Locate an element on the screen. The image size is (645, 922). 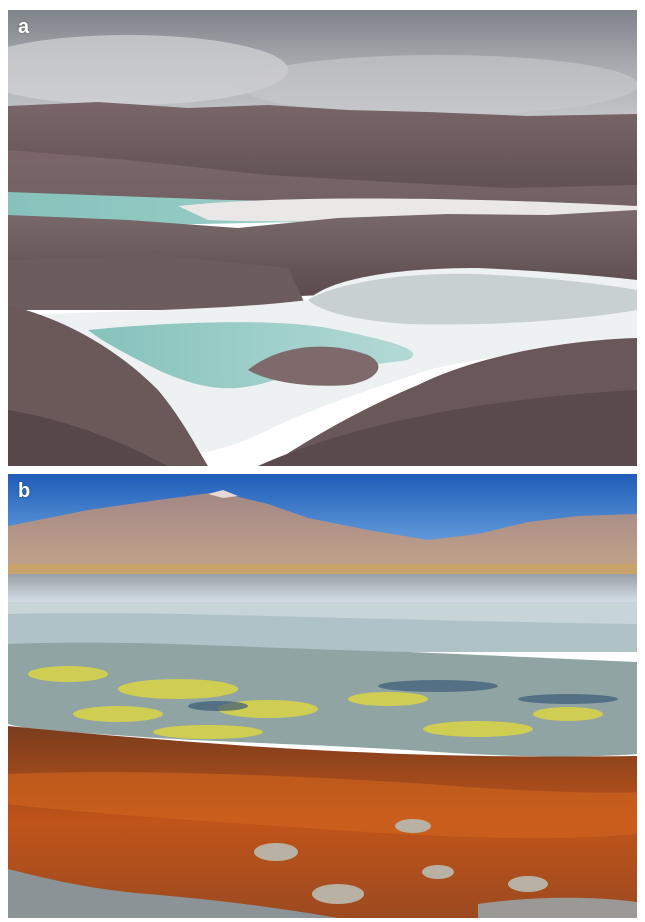
panel-label-b: b is located at coordinates (24, 491).